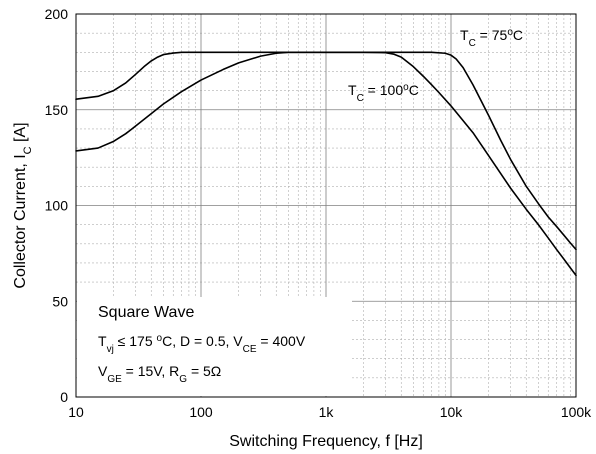  What do you see at coordinates (383, 93) in the screenshot?
I see `series-label-100c: TC = 100oC` at bounding box center [383, 93].